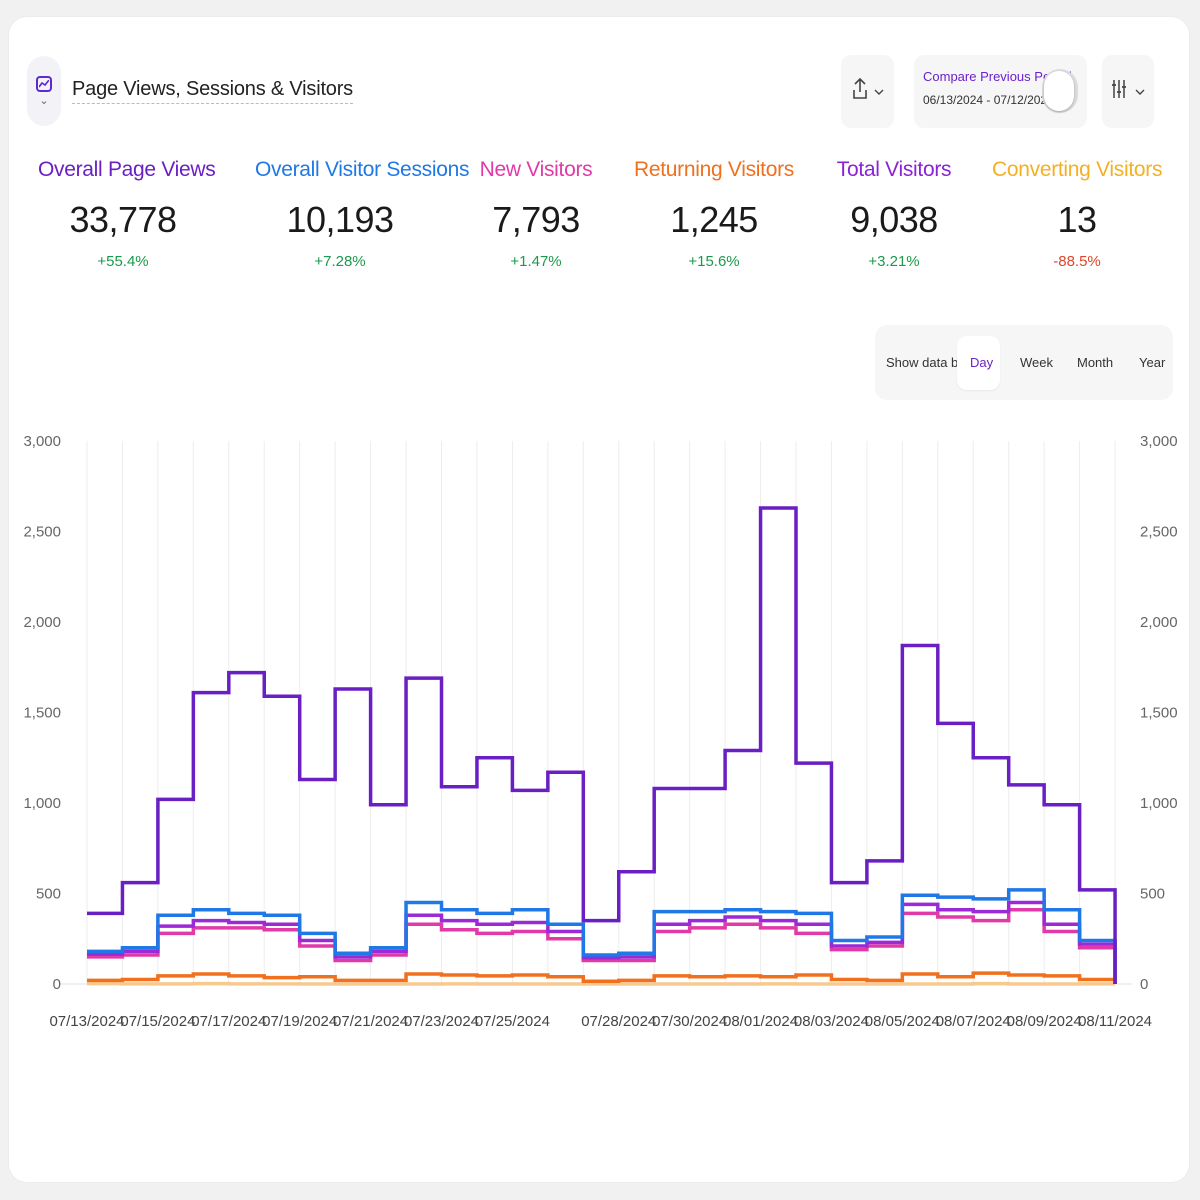  What do you see at coordinates (42, 622) in the screenshot?
I see `y-tick-label-left: 2,000` at bounding box center [42, 622].